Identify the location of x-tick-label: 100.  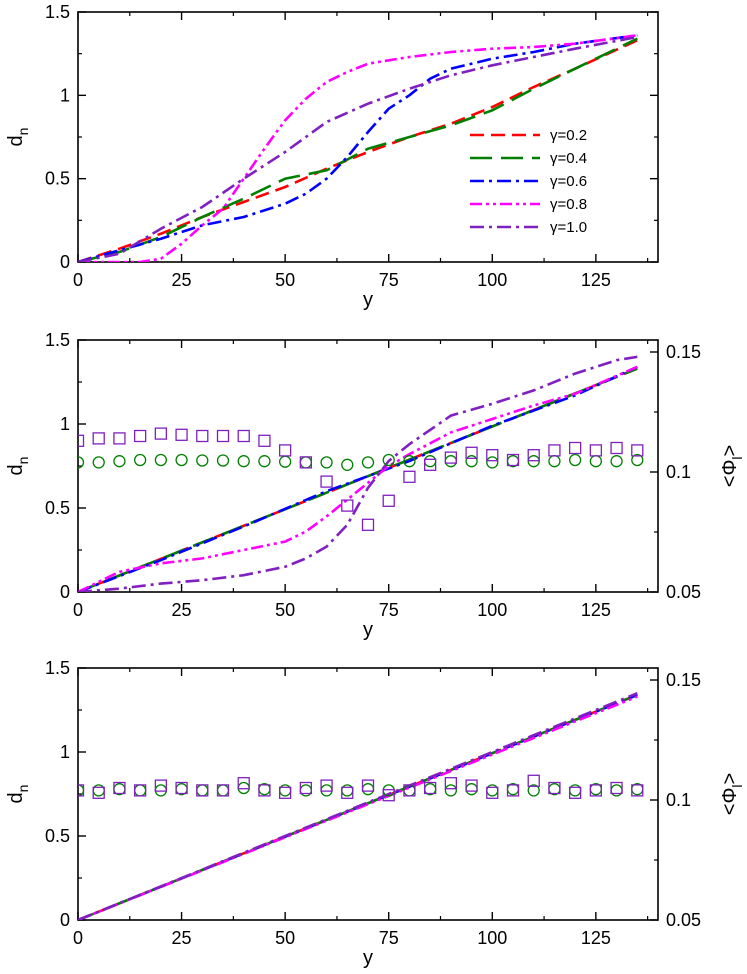
(492, 610).